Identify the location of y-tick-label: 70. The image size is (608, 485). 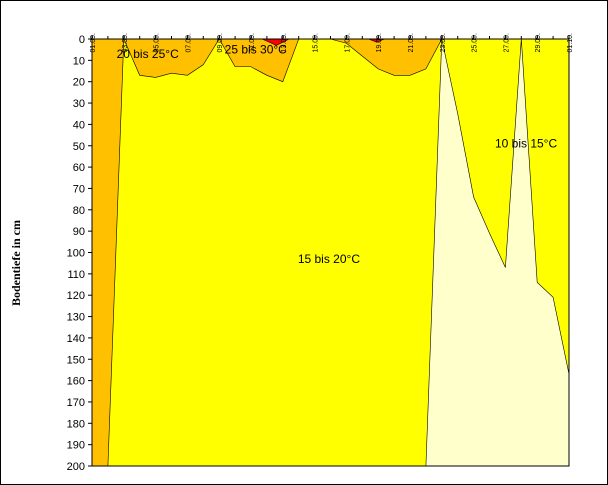
(79, 189).